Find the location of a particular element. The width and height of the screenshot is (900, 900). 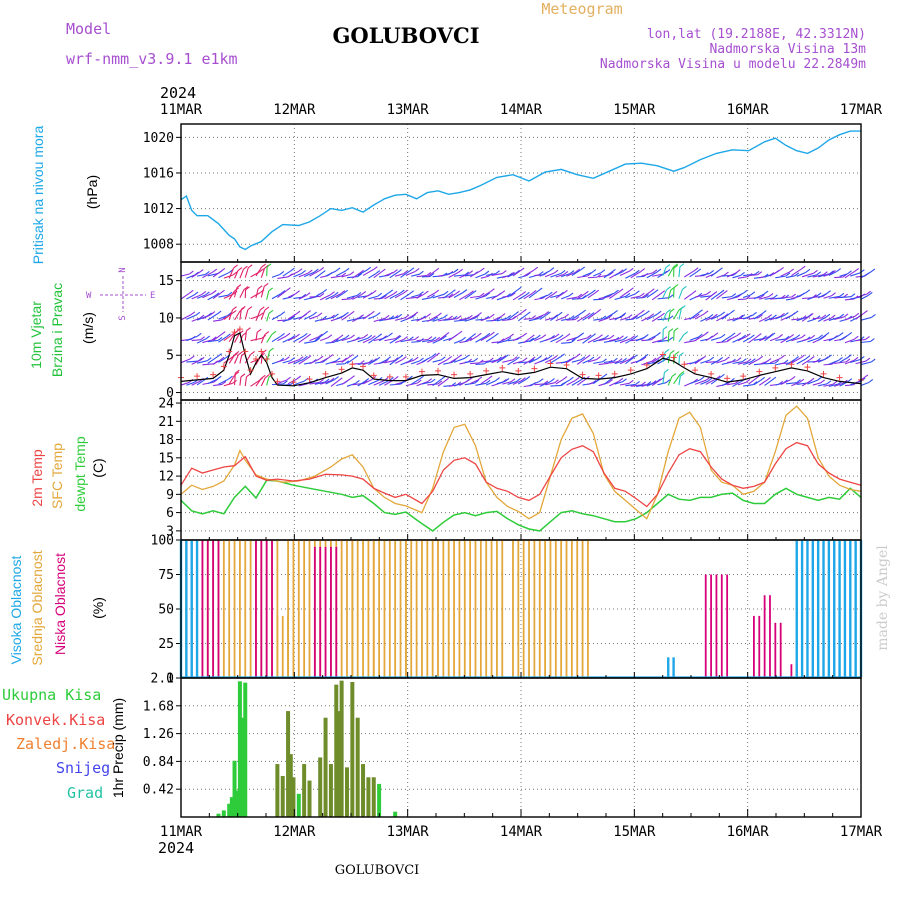

cloud-ytick-label: 25 is located at coordinates (166, 644).